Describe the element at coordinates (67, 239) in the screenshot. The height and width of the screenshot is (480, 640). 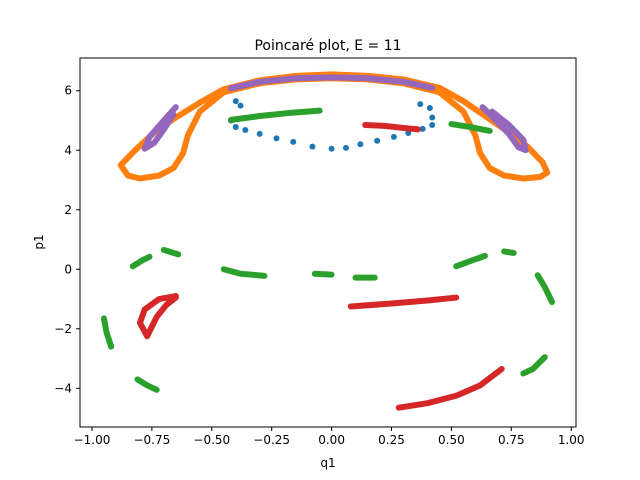
I see `y-axis-ticks: −4 −2 0 2 4 6` at that location.